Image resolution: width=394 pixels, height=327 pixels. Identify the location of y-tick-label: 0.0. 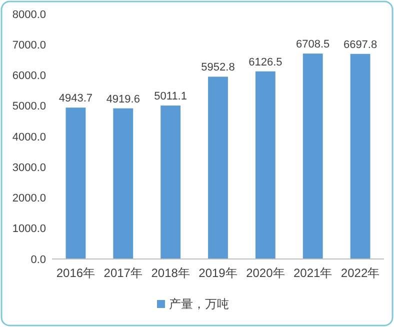
(38, 260).